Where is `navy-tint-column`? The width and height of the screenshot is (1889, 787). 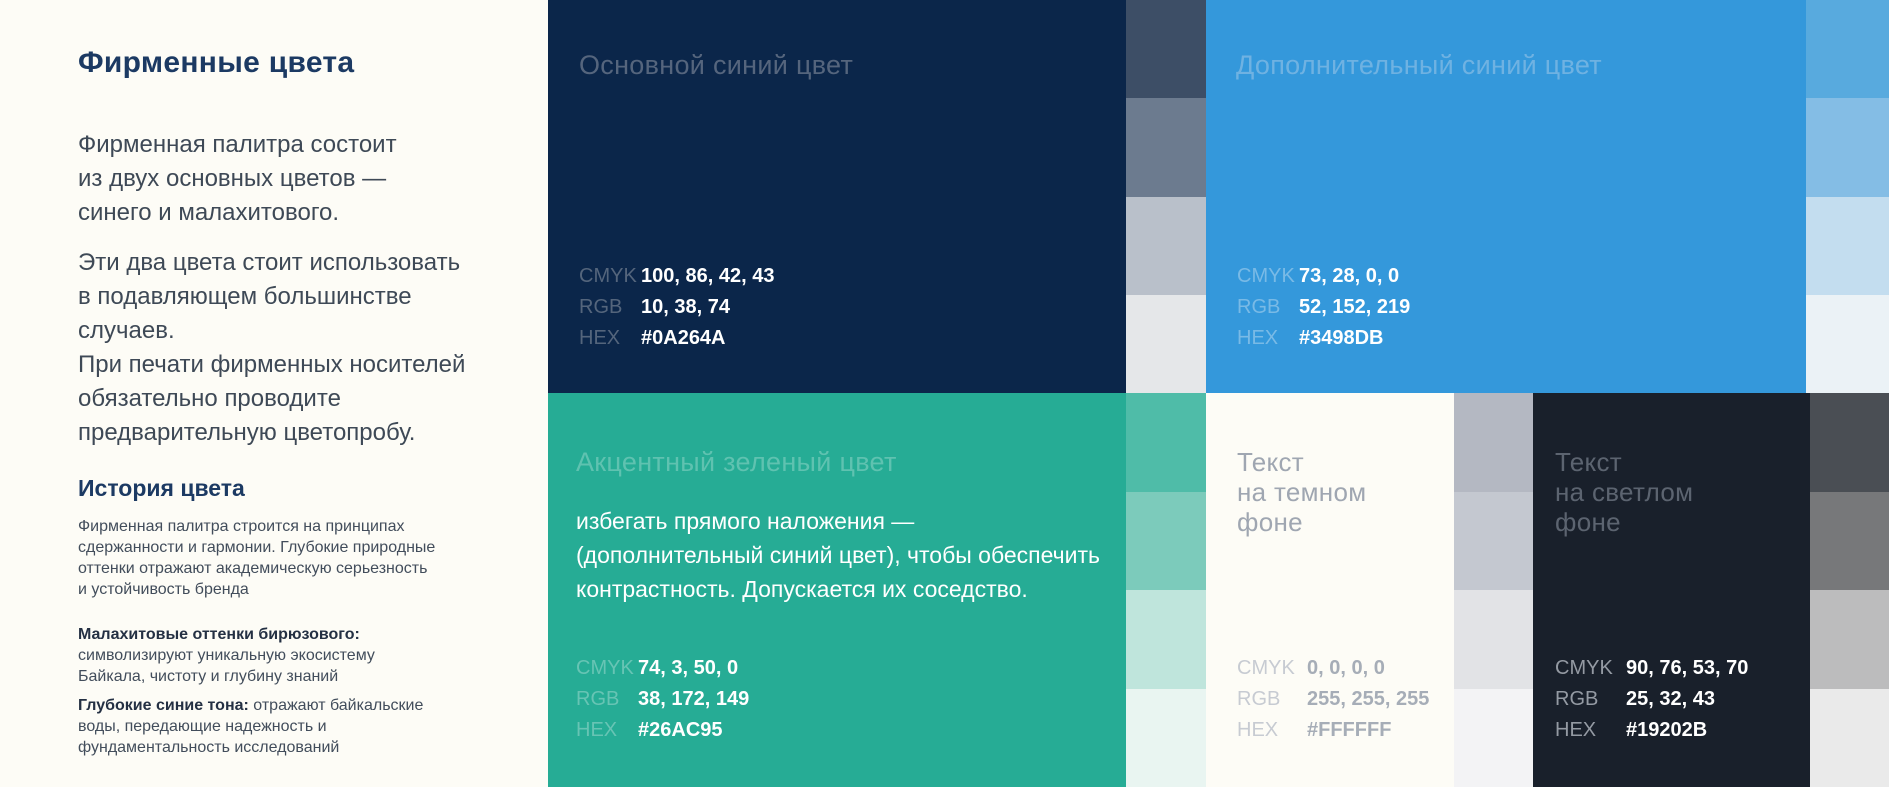 navy-tint-column is located at coordinates (1166, 196).